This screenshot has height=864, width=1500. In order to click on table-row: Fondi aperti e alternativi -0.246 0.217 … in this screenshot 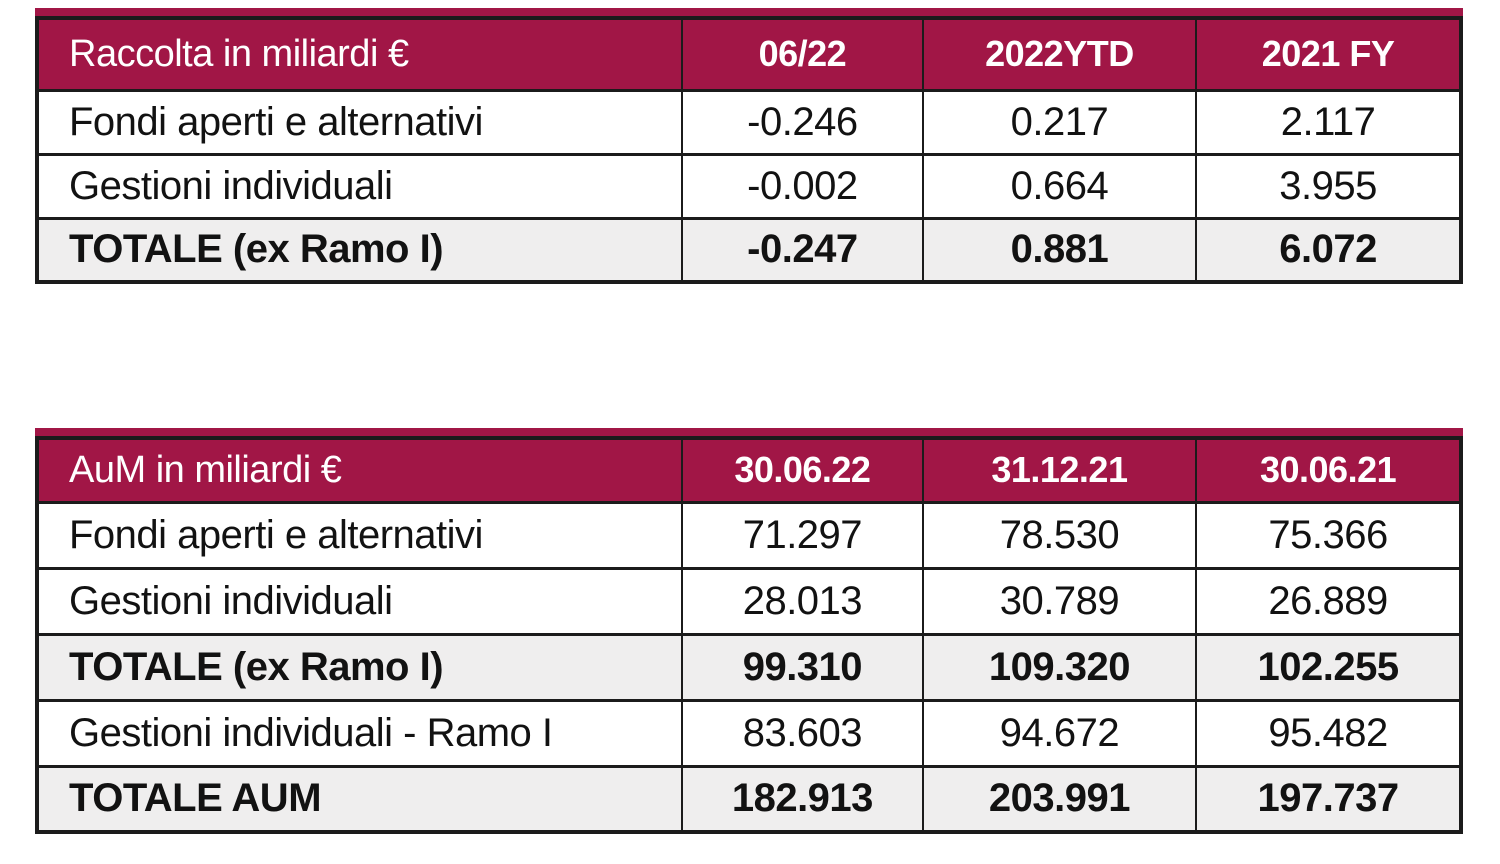, I will do `click(748, 122)`.